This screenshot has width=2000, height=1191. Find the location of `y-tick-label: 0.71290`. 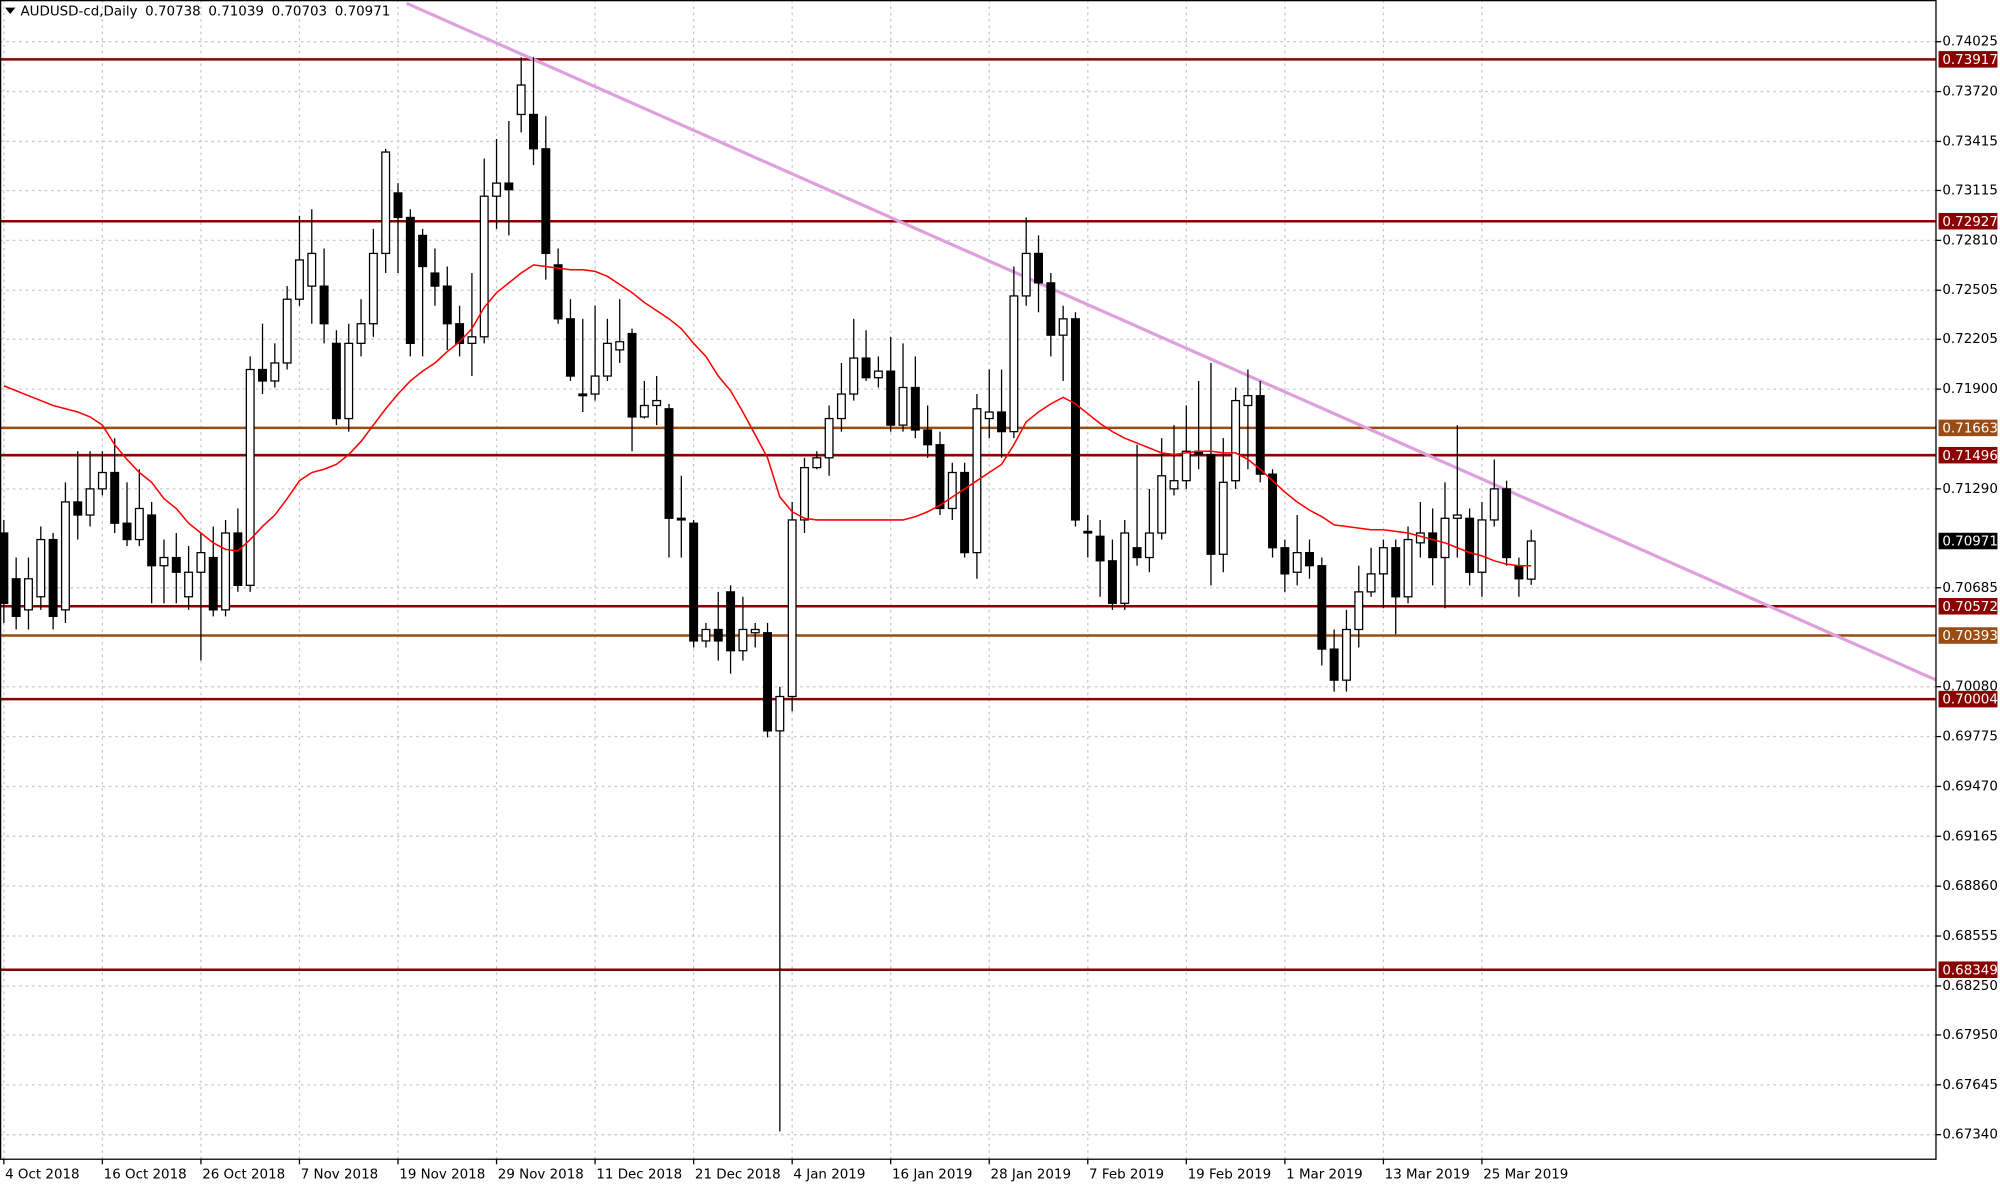

y-tick-label: 0.71290 is located at coordinates (1970, 489).